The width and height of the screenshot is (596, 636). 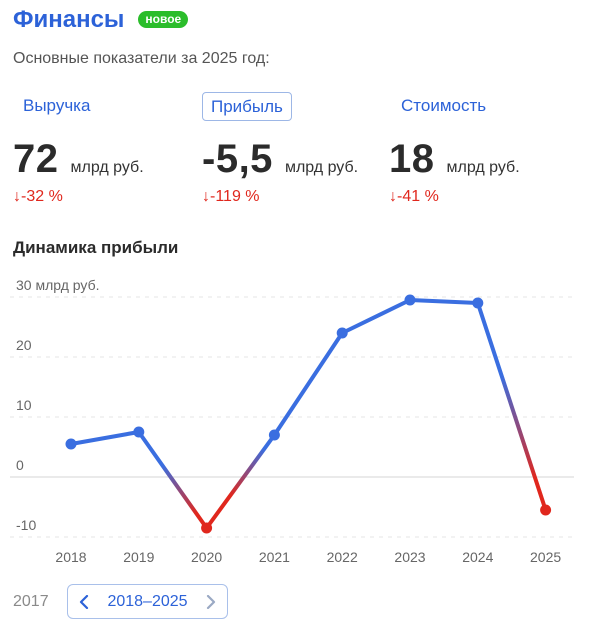 What do you see at coordinates (280, 159) in the screenshot?
I see `metric-profit: -5,5 млрд руб.` at bounding box center [280, 159].